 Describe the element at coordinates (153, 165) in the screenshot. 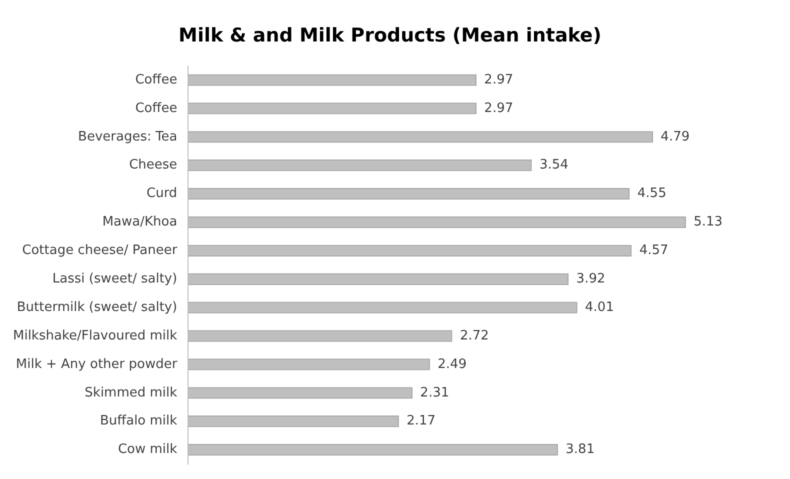

I see `y-tick-label: Cheese` at that location.